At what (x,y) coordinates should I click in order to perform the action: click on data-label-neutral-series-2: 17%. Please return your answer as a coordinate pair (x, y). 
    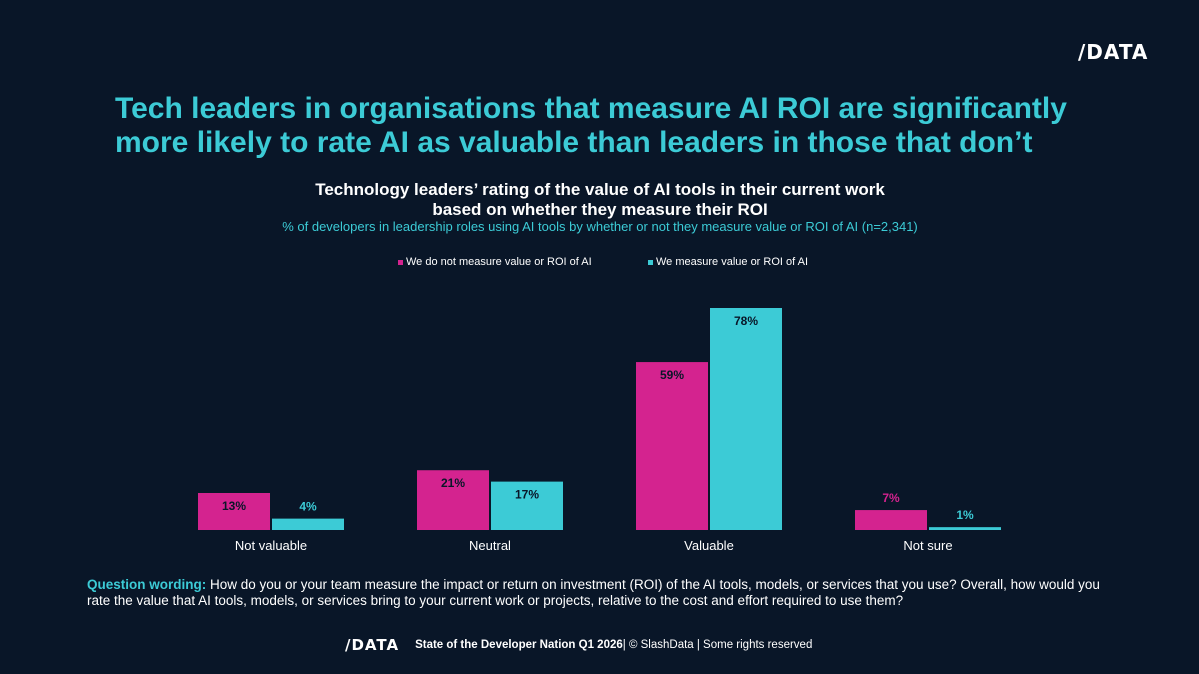
    Looking at the image, I should click on (527, 495).